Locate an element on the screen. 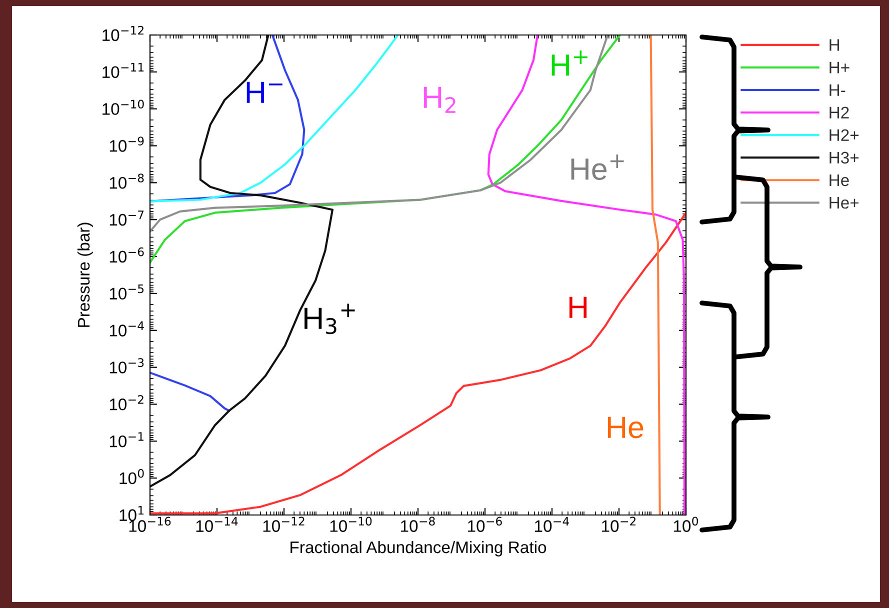 This screenshot has width=889, height=608. annotation: H$_{2}$ is located at coordinates (440, 99).